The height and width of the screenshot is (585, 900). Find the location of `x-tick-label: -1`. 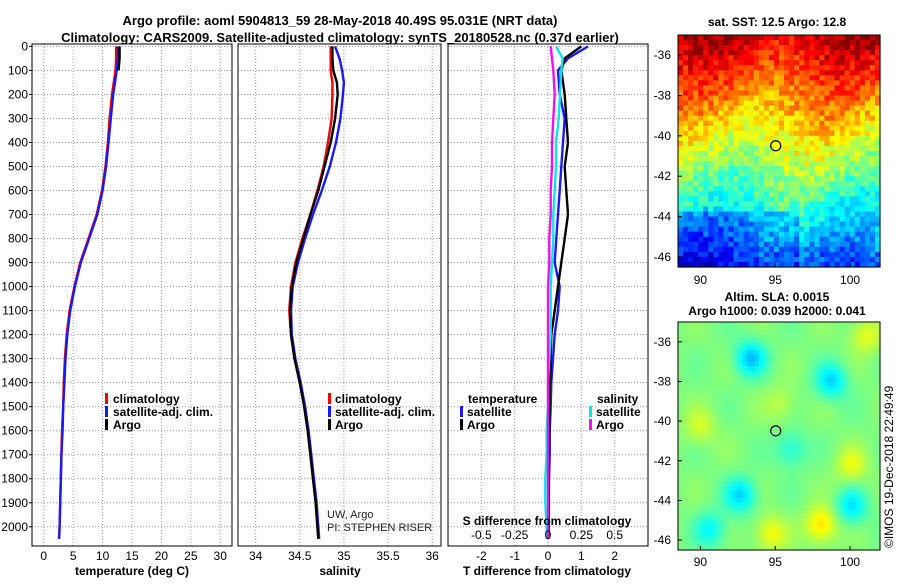

x-tick-label: -1 is located at coordinates (514, 556).